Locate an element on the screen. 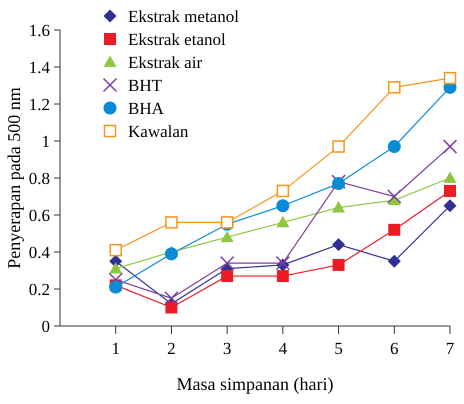  x-tick-label: 7 is located at coordinates (450, 348).